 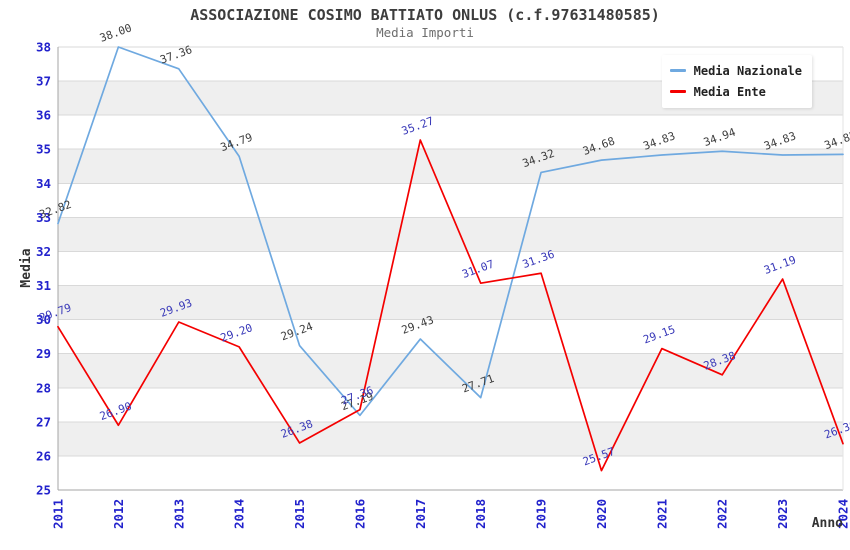 What do you see at coordinates (729, 91) in the screenshot?
I see `legend-label: Media Ente` at bounding box center [729, 91].